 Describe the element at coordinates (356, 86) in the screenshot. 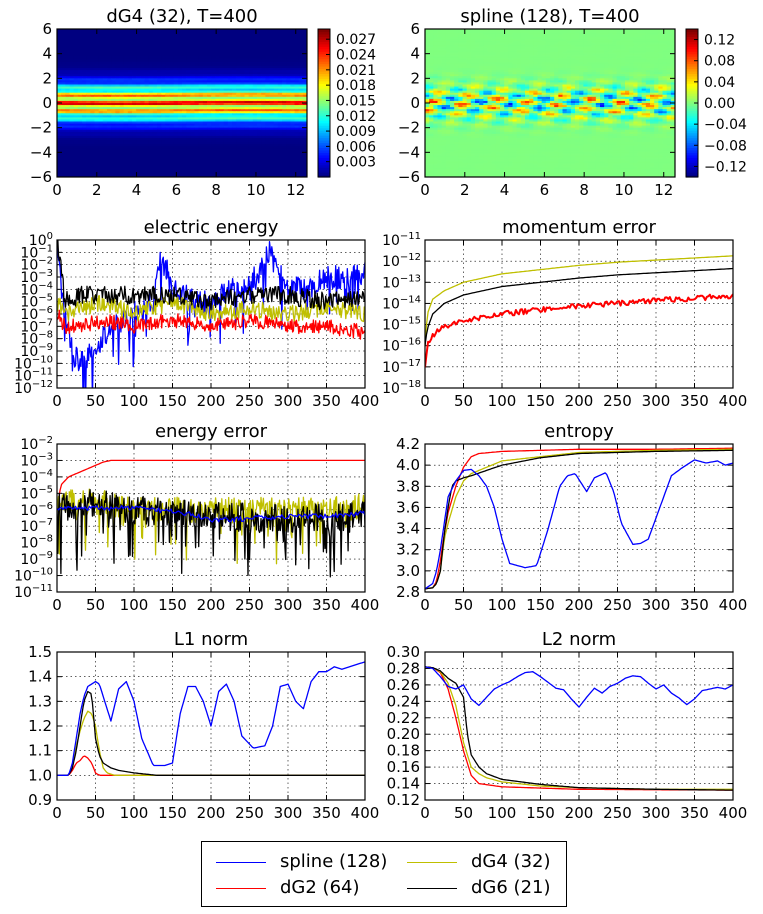

I see `heat_dg4-colorbar-label: 0.018` at that location.